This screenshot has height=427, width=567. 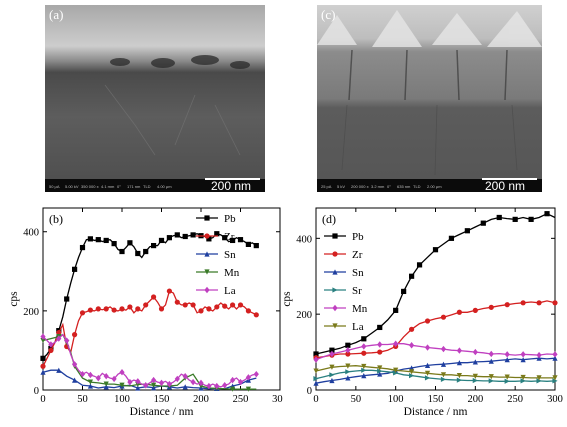 I want to click on legend-label-d-Zr: Zr, so click(x=357, y=255).